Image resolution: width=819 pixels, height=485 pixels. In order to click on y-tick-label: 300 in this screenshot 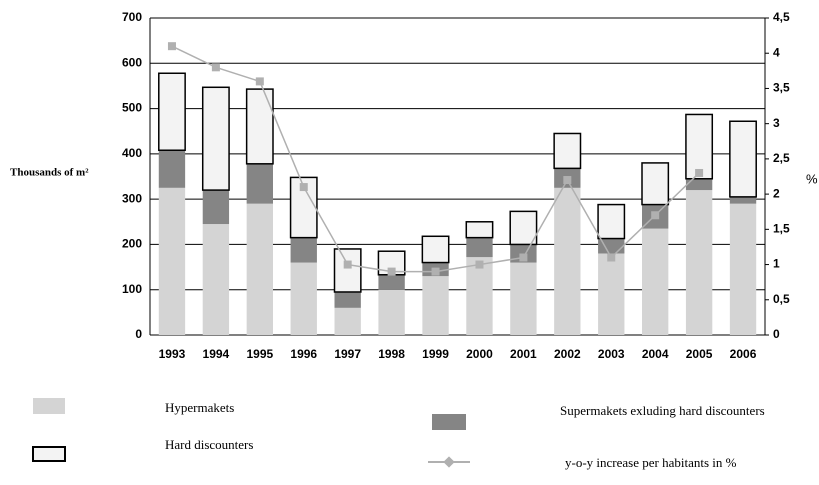, I will do `click(132, 198)`.